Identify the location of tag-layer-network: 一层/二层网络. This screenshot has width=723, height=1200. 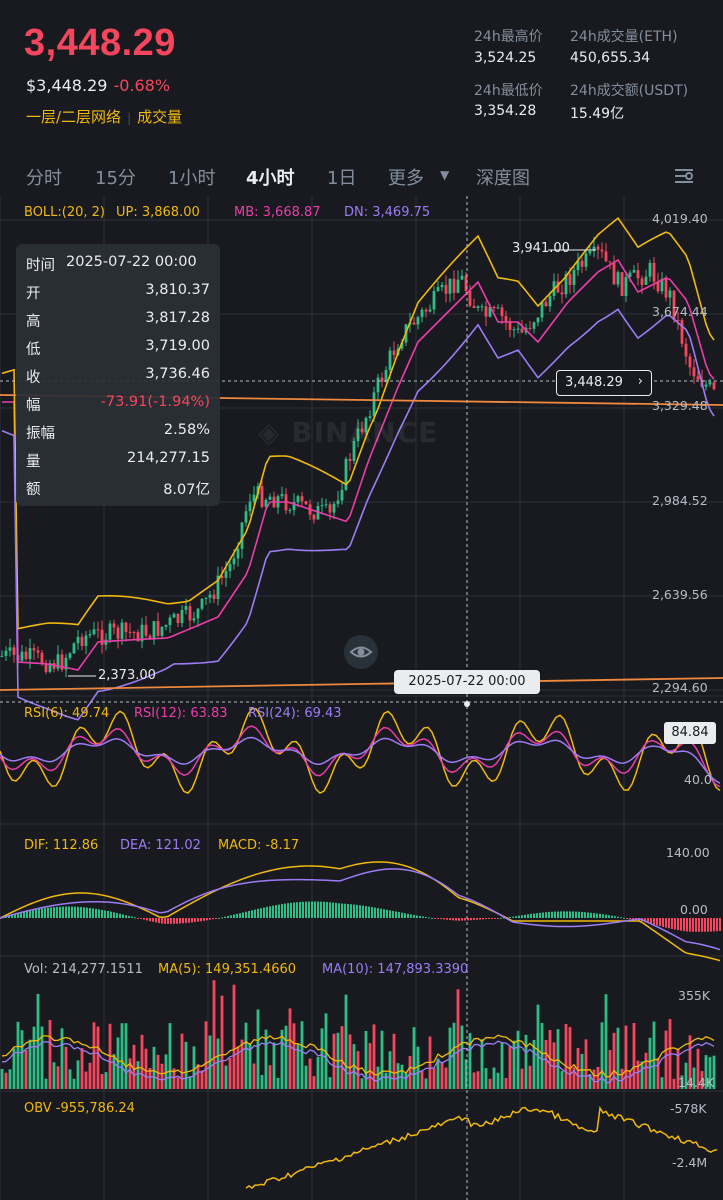
(74, 117).